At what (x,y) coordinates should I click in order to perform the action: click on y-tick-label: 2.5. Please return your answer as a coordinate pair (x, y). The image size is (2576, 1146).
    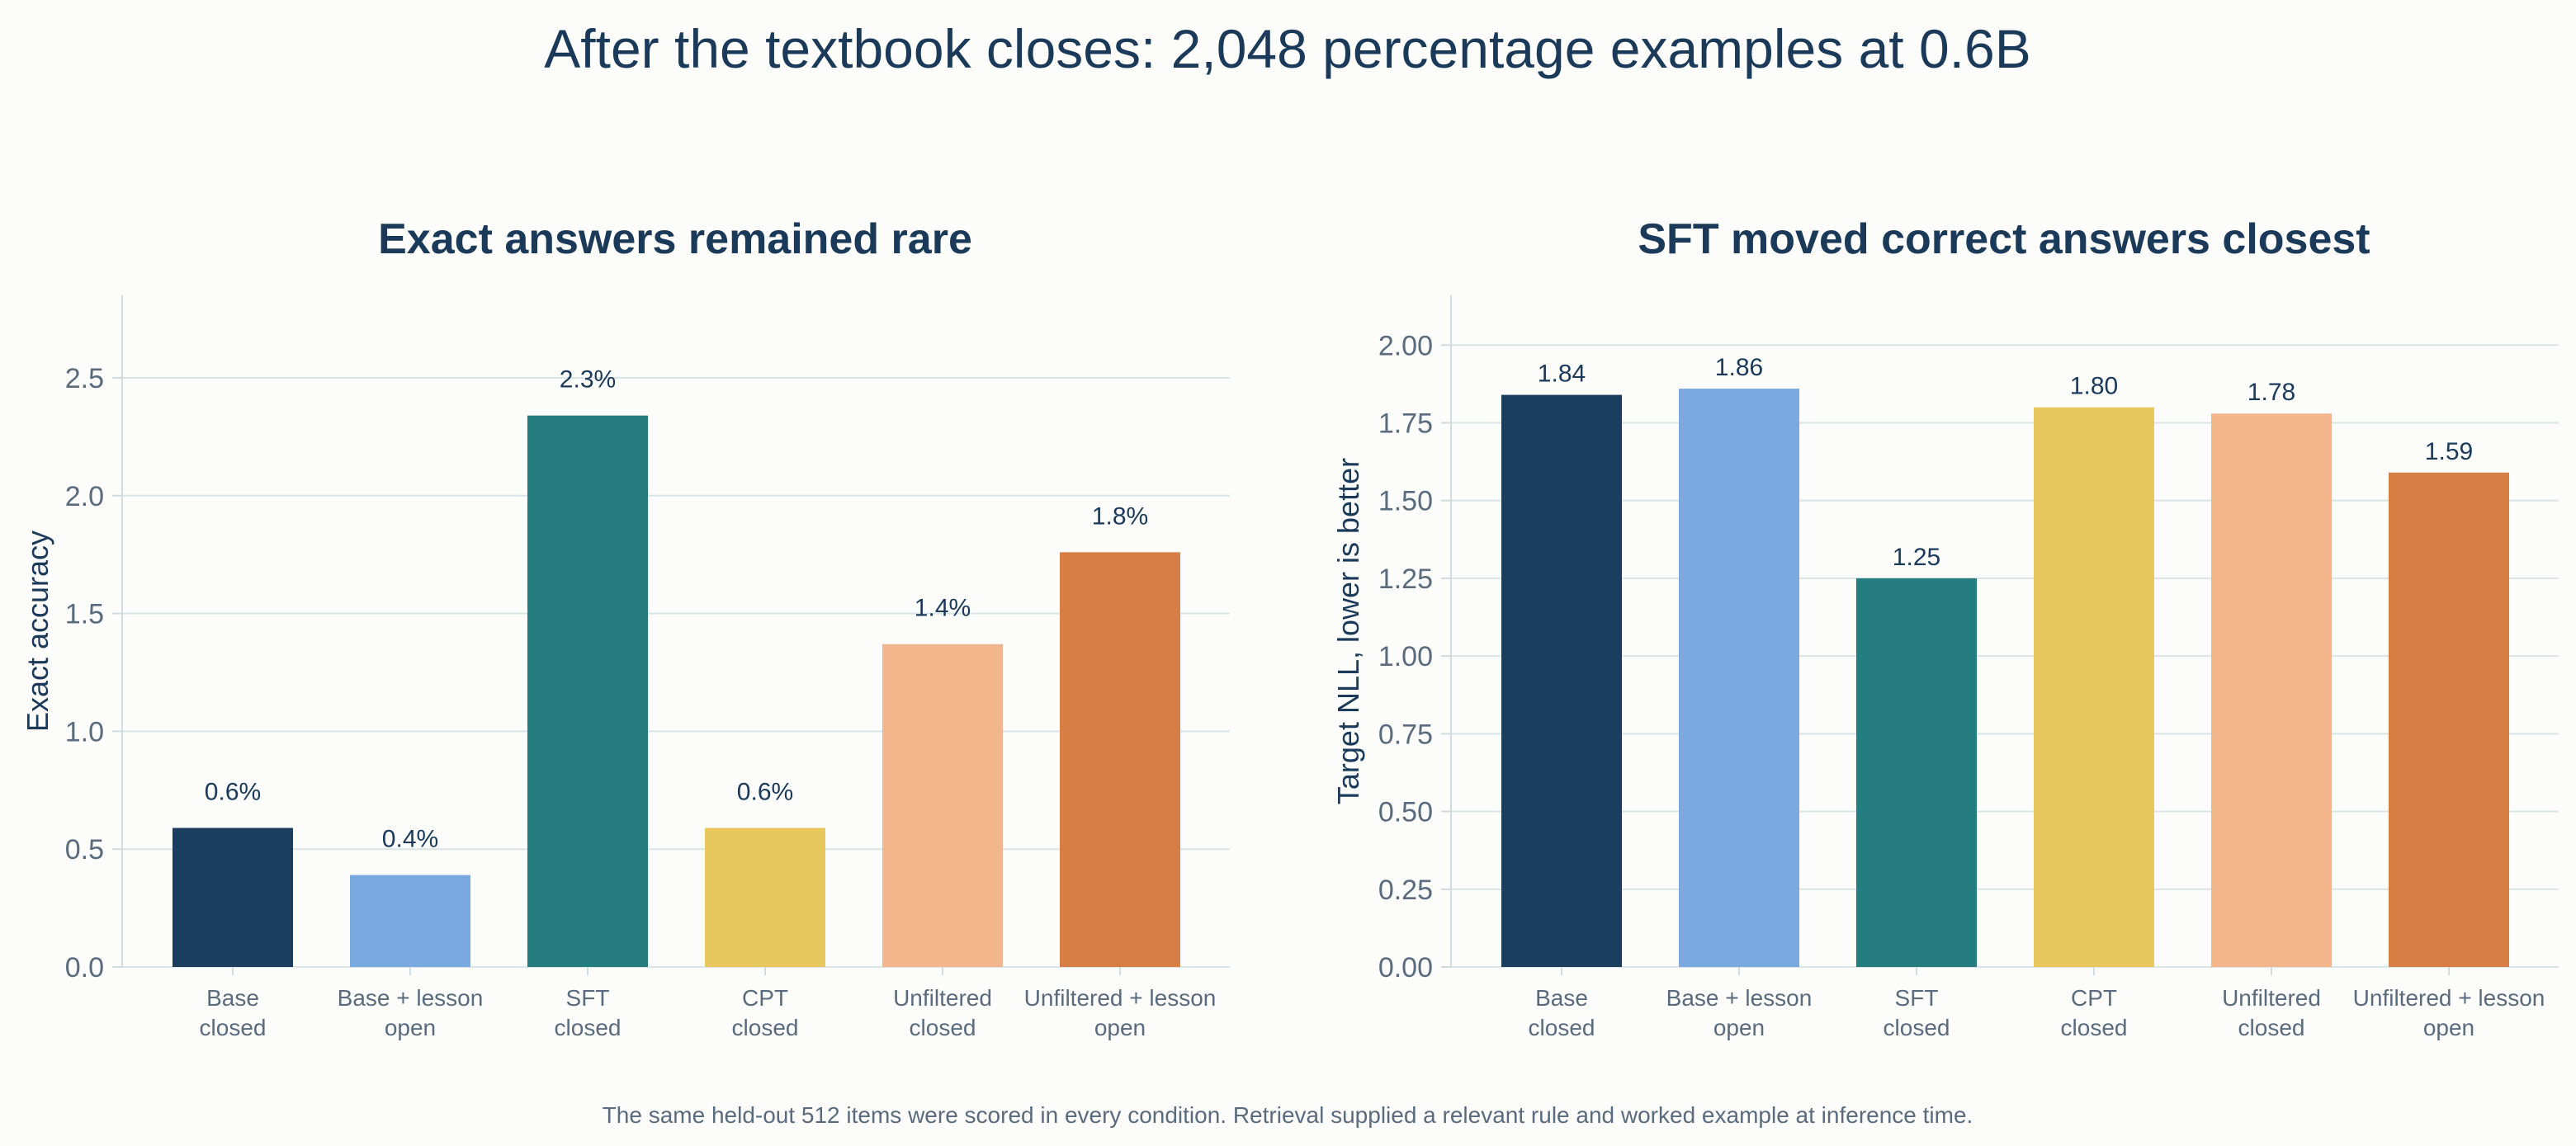
    Looking at the image, I should click on (84, 378).